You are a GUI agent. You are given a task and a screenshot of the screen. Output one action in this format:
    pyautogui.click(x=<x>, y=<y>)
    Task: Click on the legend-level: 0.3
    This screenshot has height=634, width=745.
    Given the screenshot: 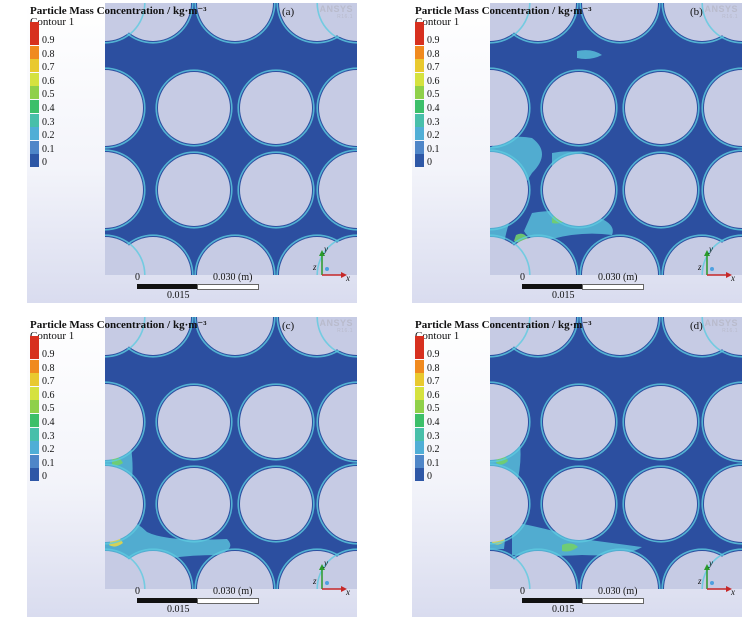 What is the action you would take?
    pyautogui.click(x=48, y=436)
    